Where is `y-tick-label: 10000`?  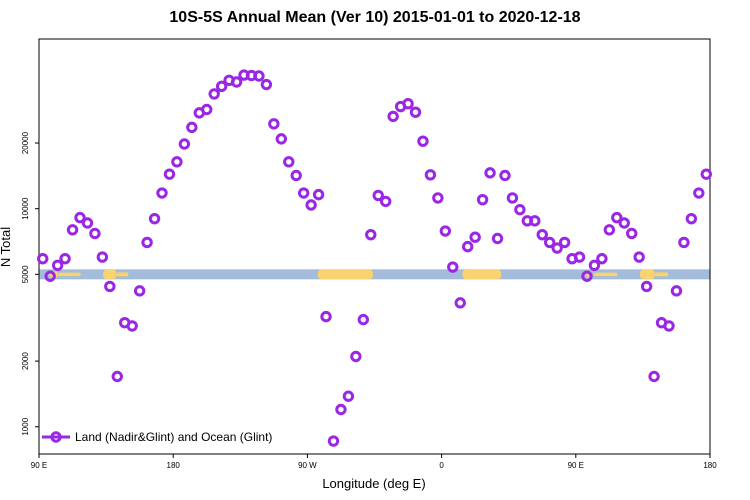 y-tick-label: 10000 is located at coordinates (25, 208).